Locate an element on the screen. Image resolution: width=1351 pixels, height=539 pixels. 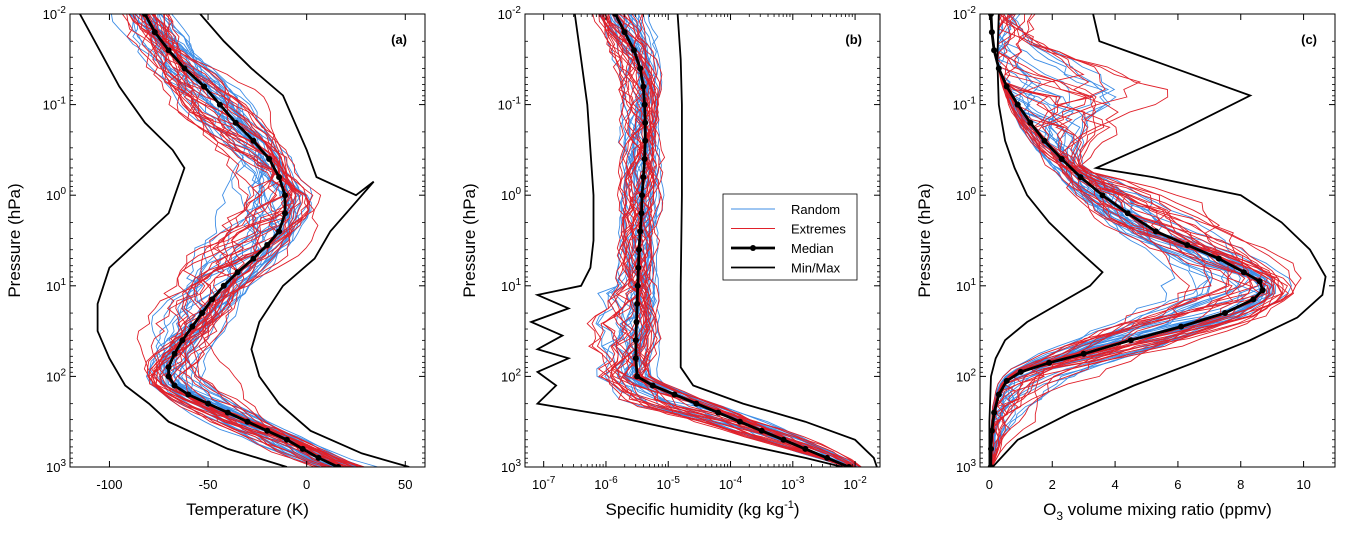
x-tick-label: 8 is located at coordinates (1240, 484).